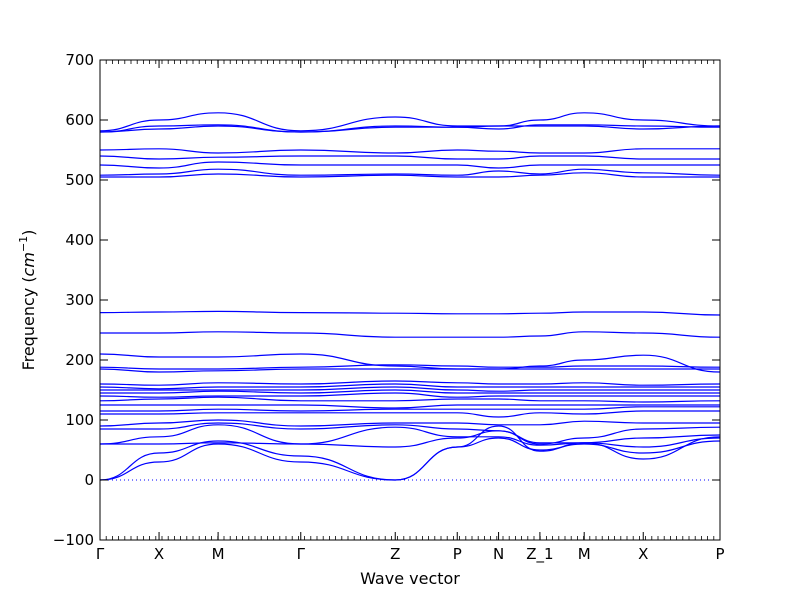 This screenshot has height=600, width=800. I want to click on x-tick-label-4: Z, so click(395, 554).